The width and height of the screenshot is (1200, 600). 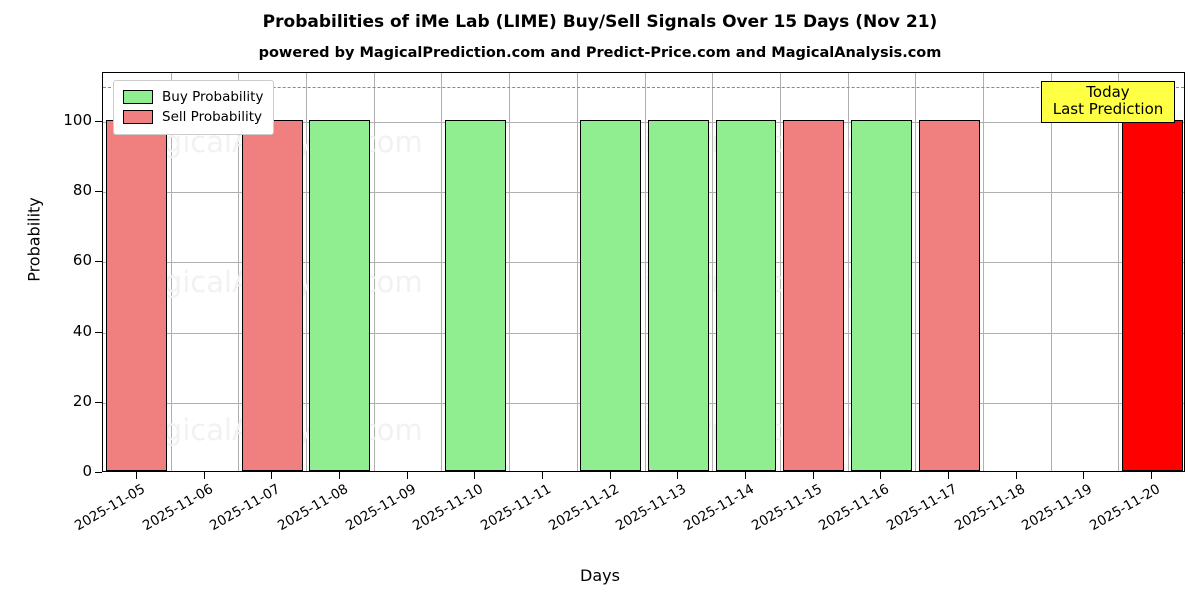 I want to click on bar-2025-11-16-buy, so click(x=881, y=295).